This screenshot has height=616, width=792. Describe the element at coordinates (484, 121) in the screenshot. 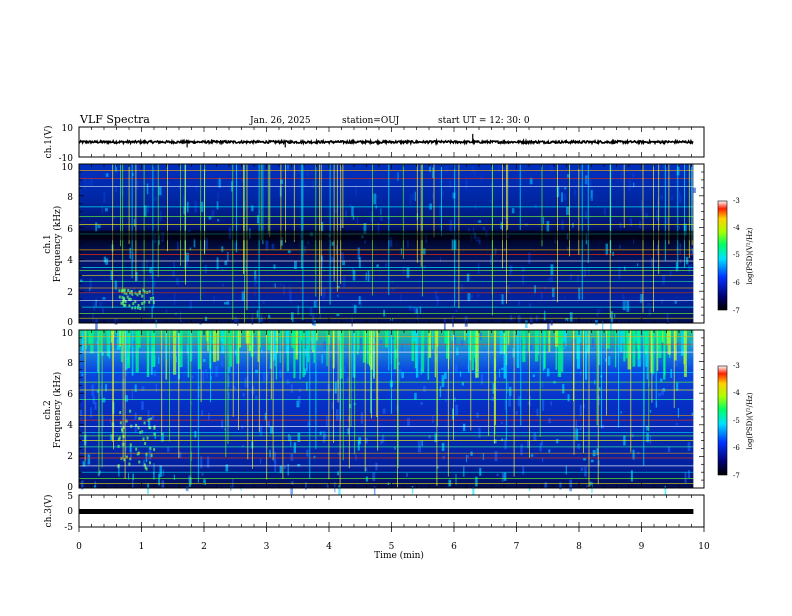

I see `start-time-label: start UT = 12: 30: 0` at that location.